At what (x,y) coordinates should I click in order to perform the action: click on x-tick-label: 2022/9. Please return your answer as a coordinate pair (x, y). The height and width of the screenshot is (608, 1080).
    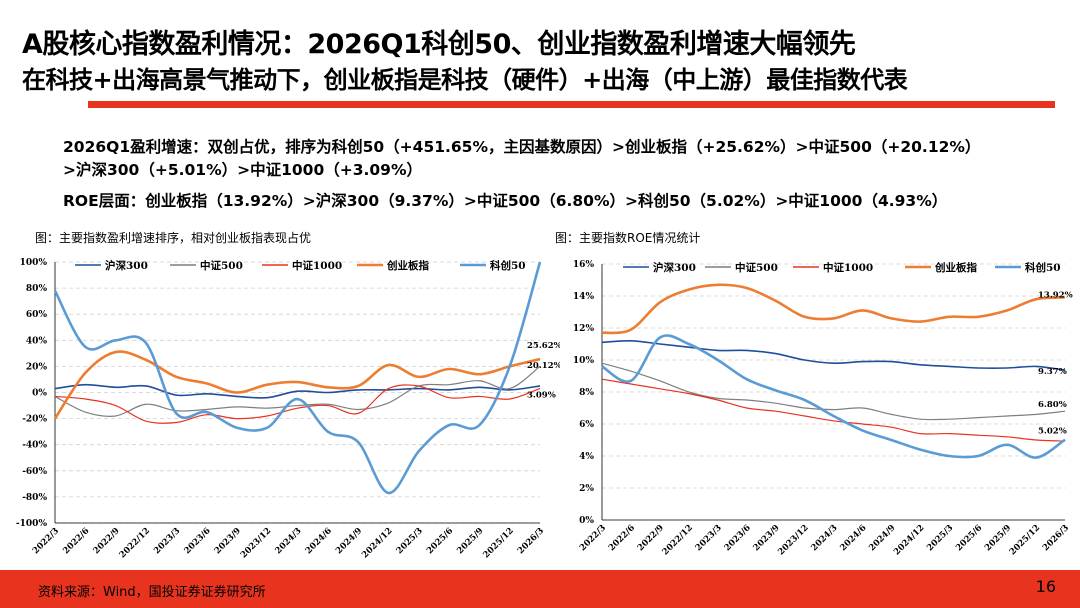
    Looking at the image, I should click on (107, 541).